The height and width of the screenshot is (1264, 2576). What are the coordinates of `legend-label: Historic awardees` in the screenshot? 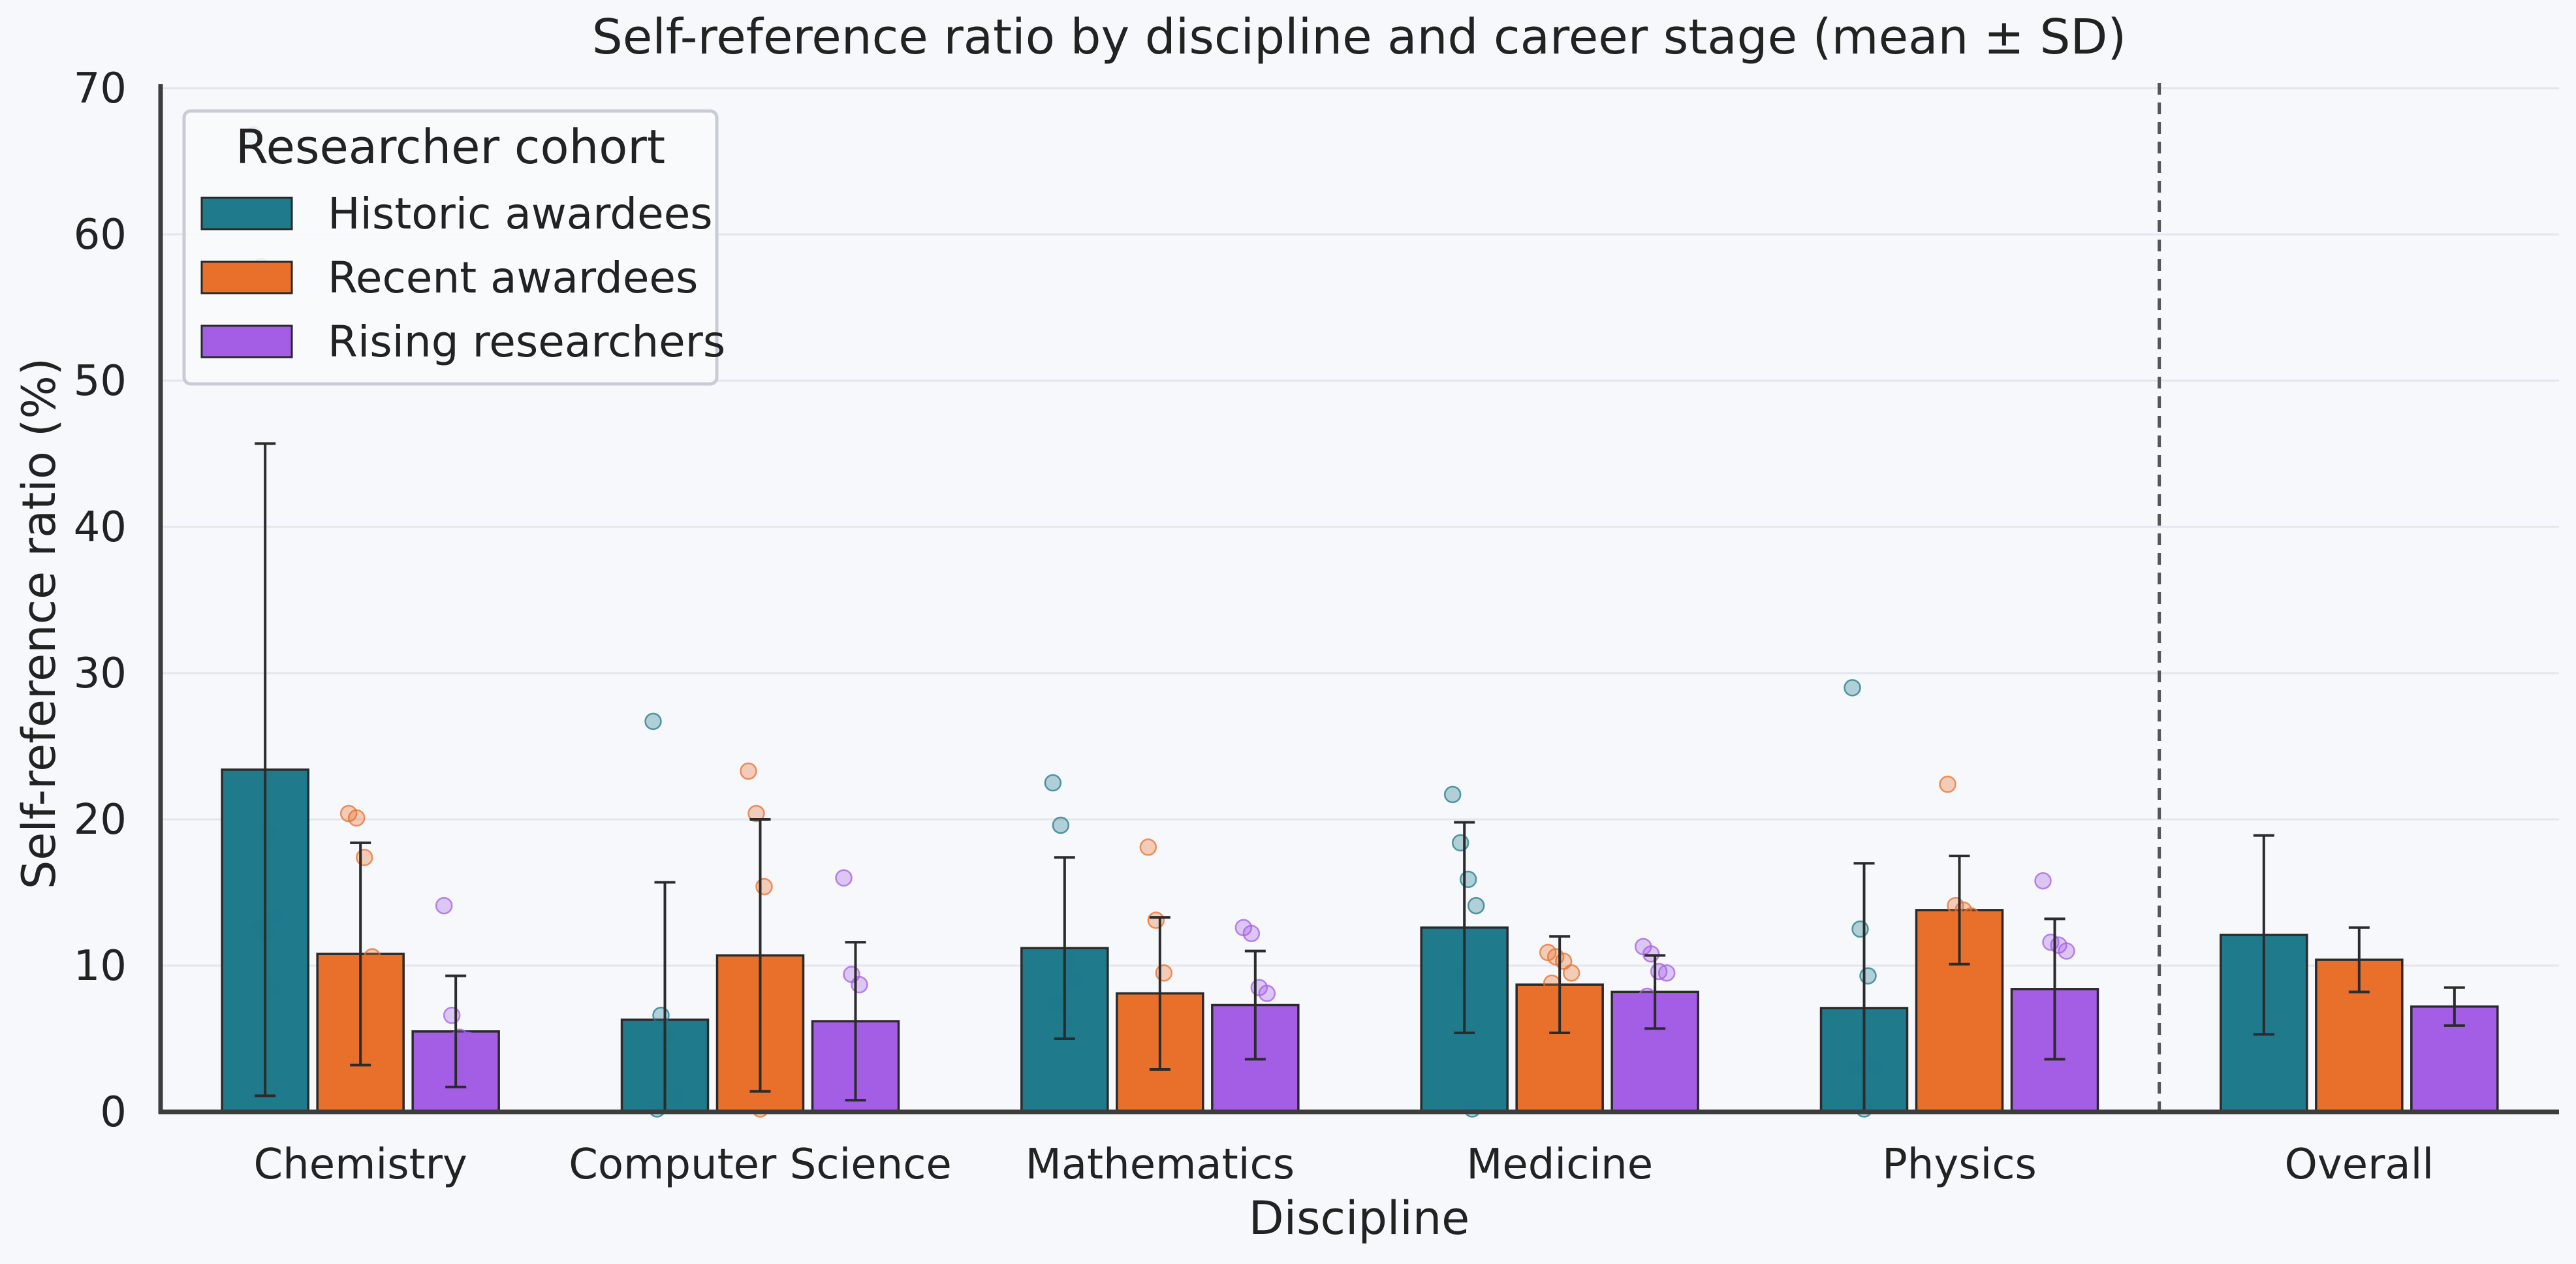 It's located at (520, 214).